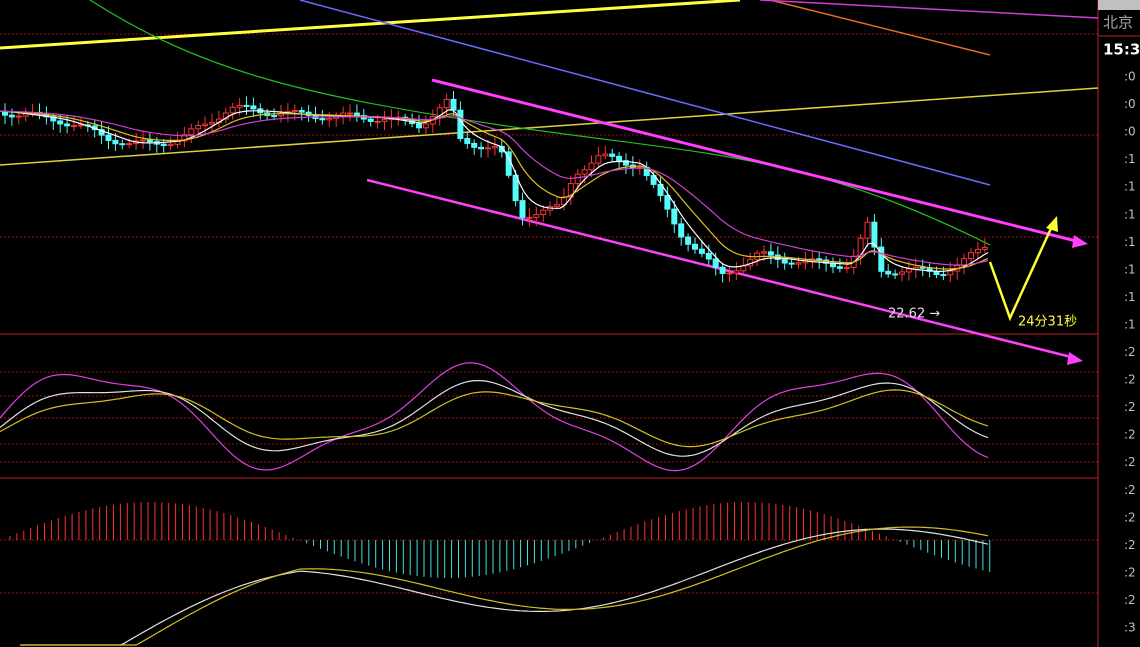 The height and width of the screenshot is (647, 1140). Describe the element at coordinates (1130, 628) in the screenshot. I see `axis-label: :3` at that location.